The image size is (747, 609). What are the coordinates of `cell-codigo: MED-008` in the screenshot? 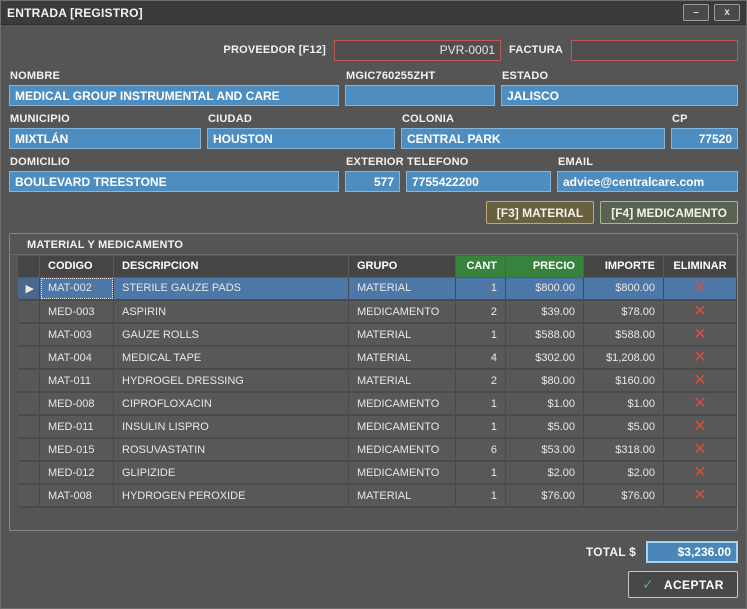 It's located at (76, 404).